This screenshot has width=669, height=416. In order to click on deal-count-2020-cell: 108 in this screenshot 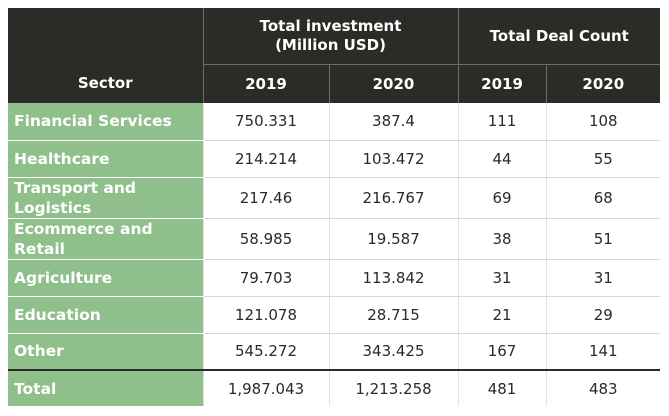, I will do `click(603, 122)`.